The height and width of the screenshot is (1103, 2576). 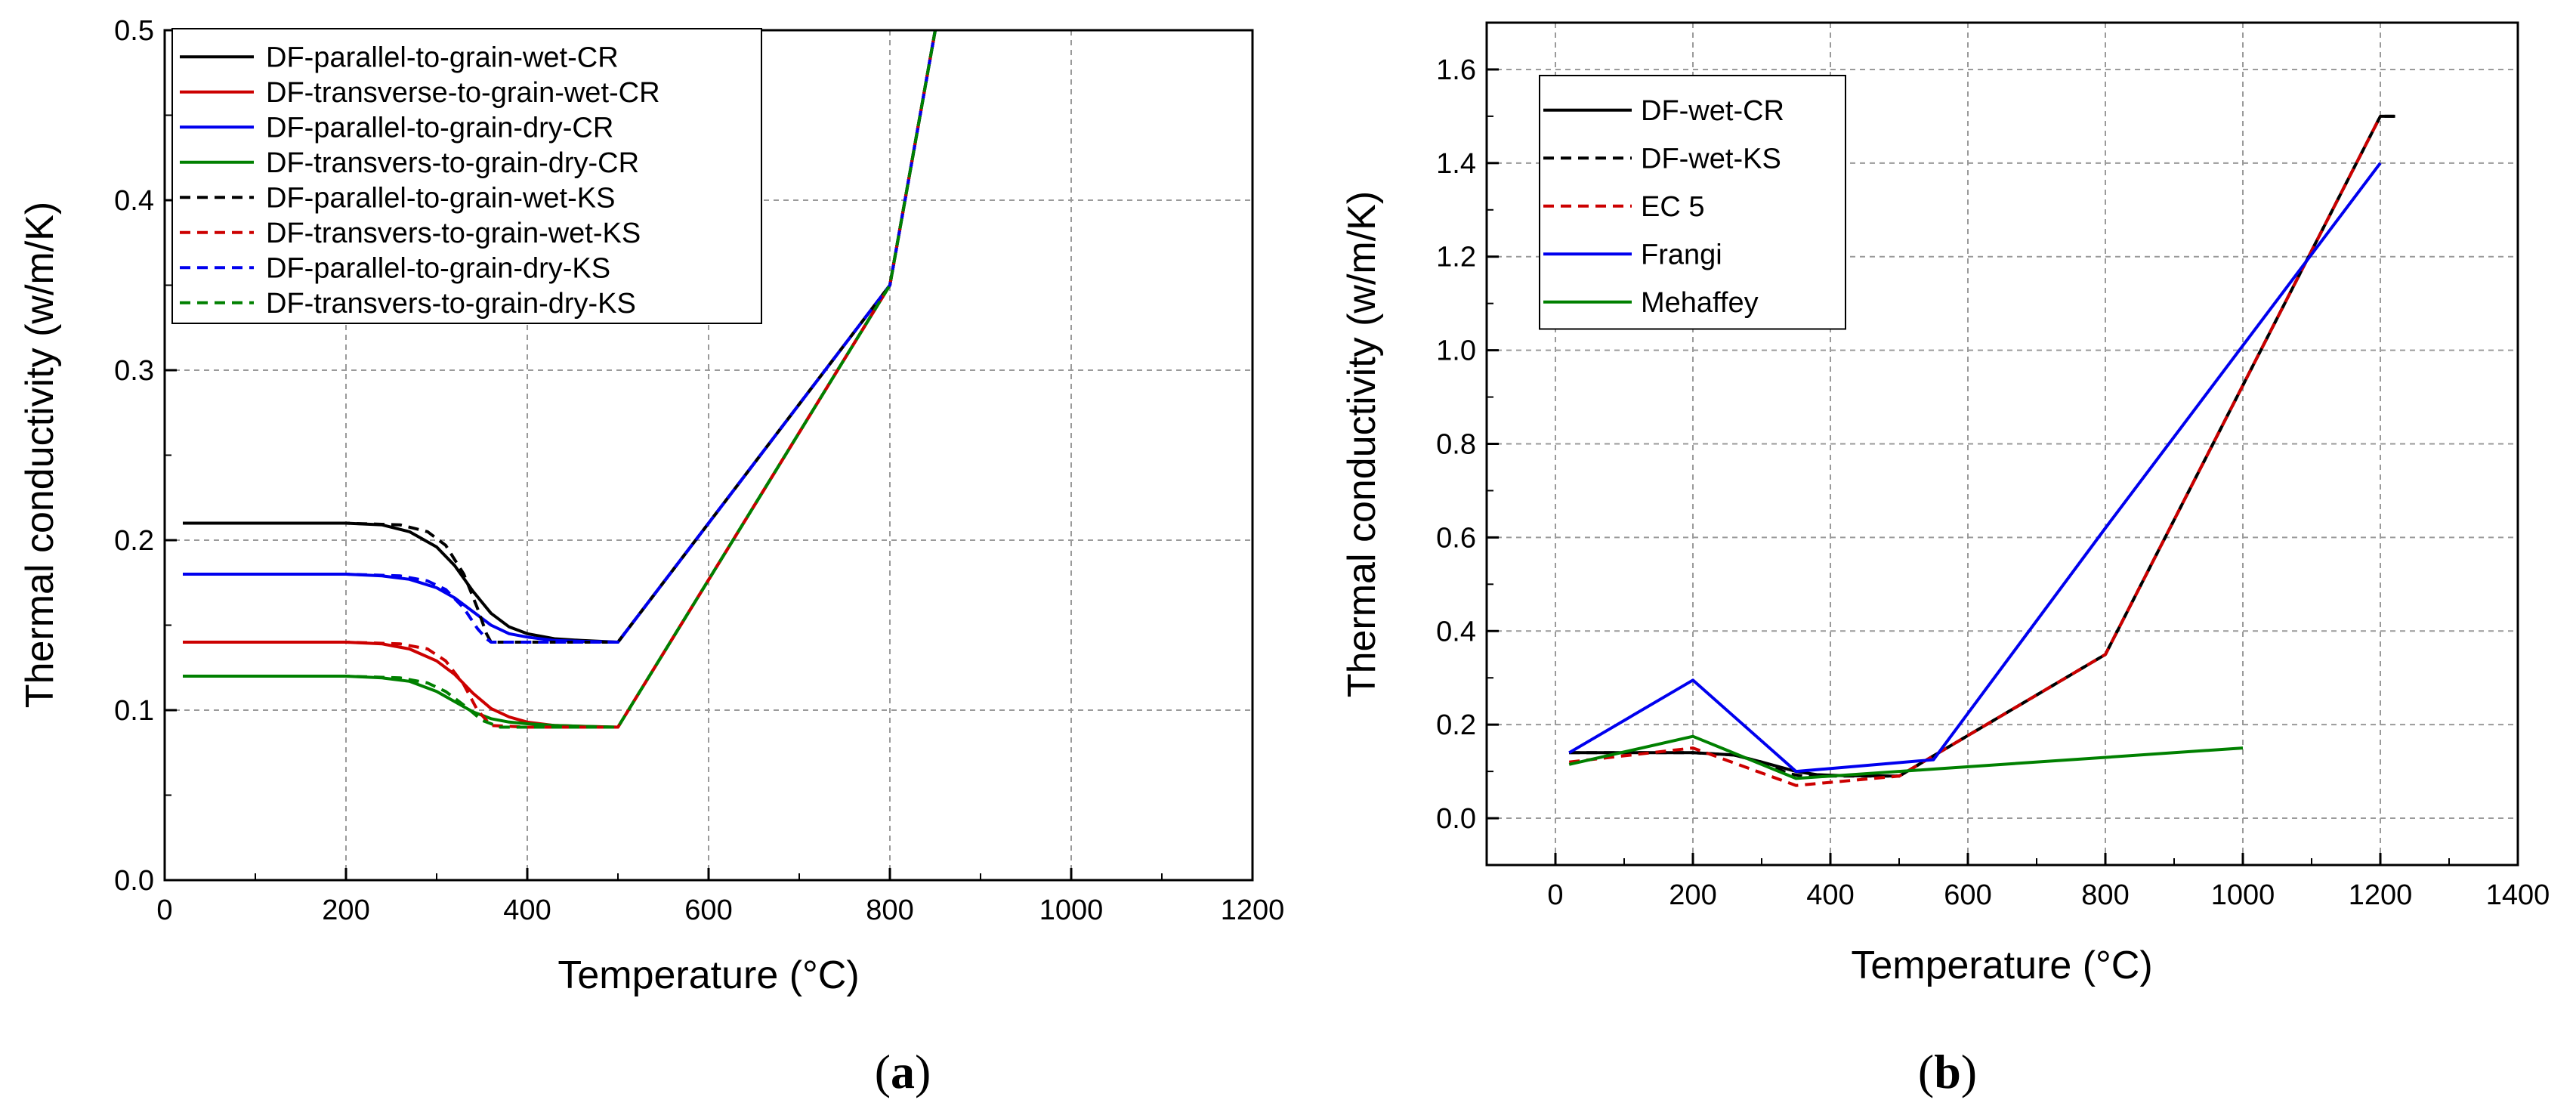 What do you see at coordinates (463, 93) in the screenshot?
I see `legend-label: DF-transverse-to-grain-wet-CR` at bounding box center [463, 93].